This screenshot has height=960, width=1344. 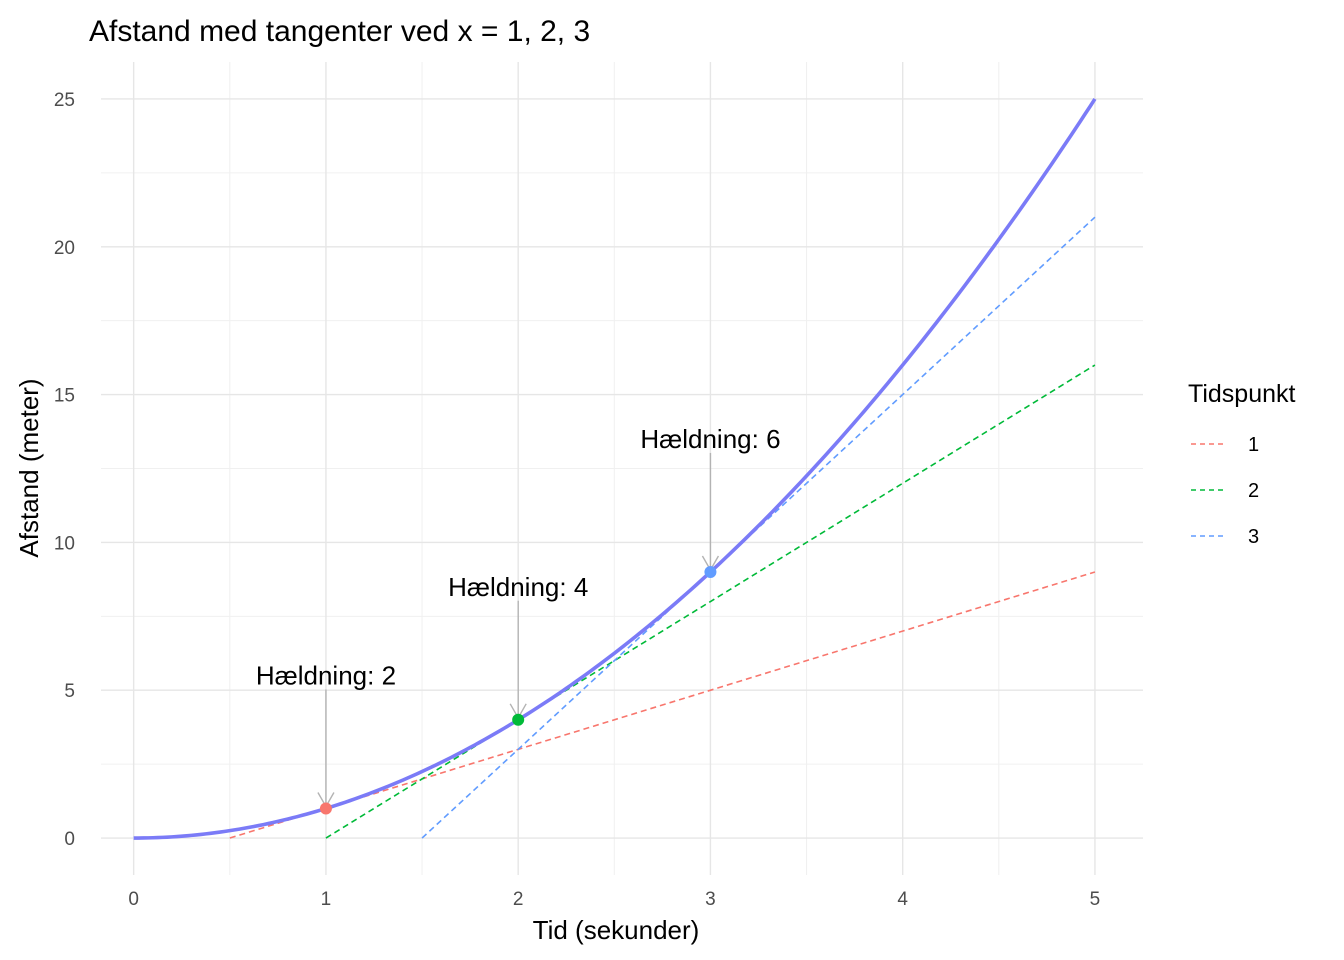 I want to click on legend: Tidspunkt 1 2 3, so click(x=1242, y=464).